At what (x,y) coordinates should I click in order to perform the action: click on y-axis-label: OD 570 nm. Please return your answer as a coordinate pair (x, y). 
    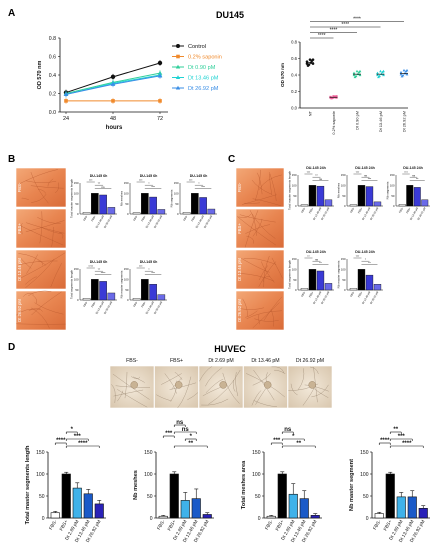
    Looking at the image, I should click on (40, 75).